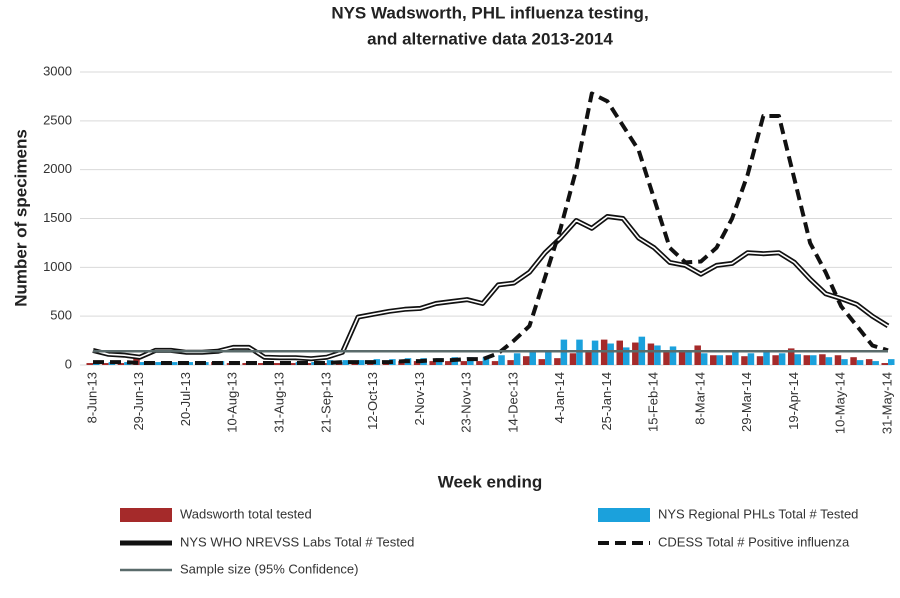  I want to click on y-tick-label: 3000, so click(57, 70).